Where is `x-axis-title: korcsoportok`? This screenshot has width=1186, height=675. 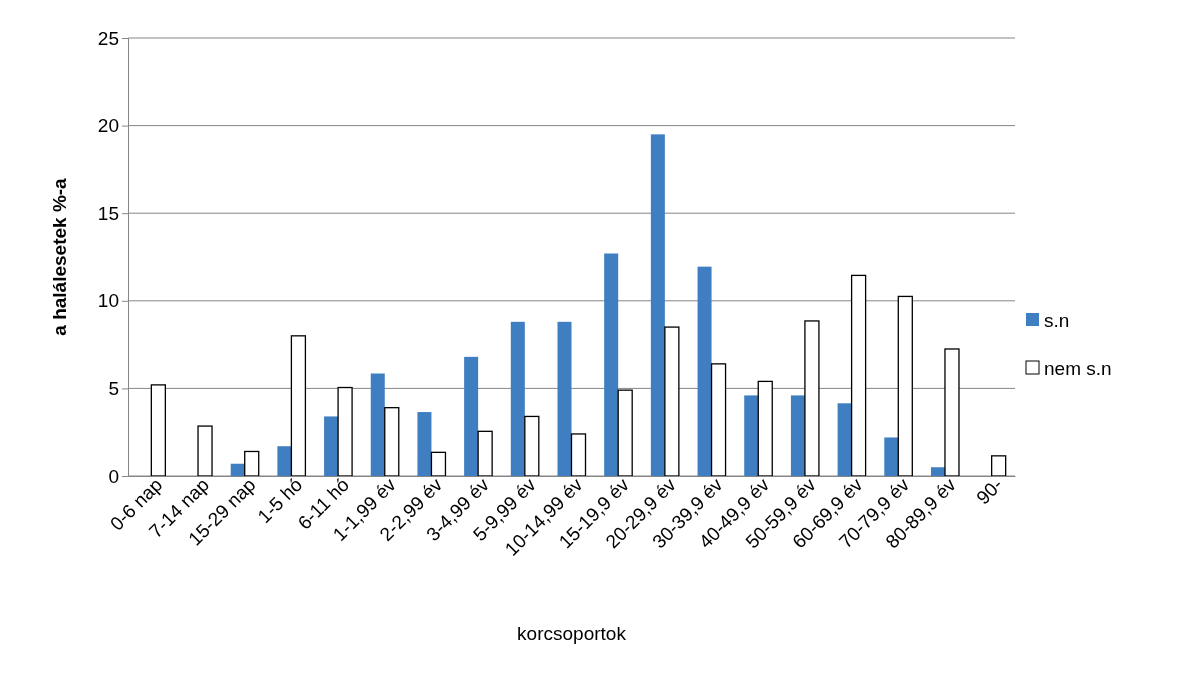
x-axis-title: korcsoportok is located at coordinates (572, 633).